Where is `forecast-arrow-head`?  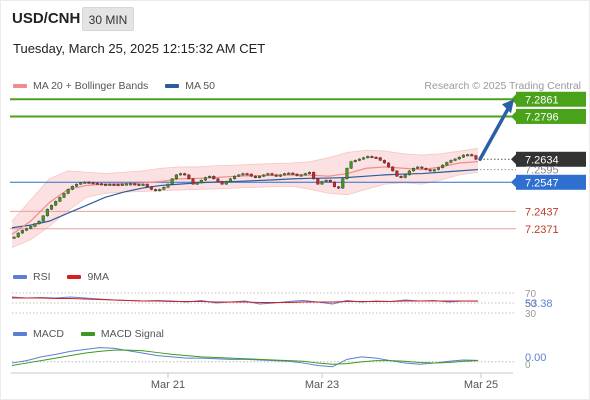 forecast-arrow-head is located at coordinates (508, 106).